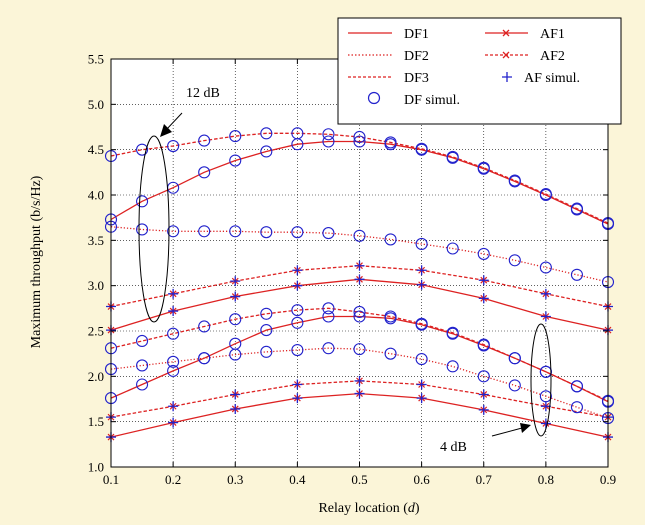 This screenshot has width=645, height=525. Describe the element at coordinates (96, 467) in the screenshot. I see `y-tick-label: 1.0` at that location.